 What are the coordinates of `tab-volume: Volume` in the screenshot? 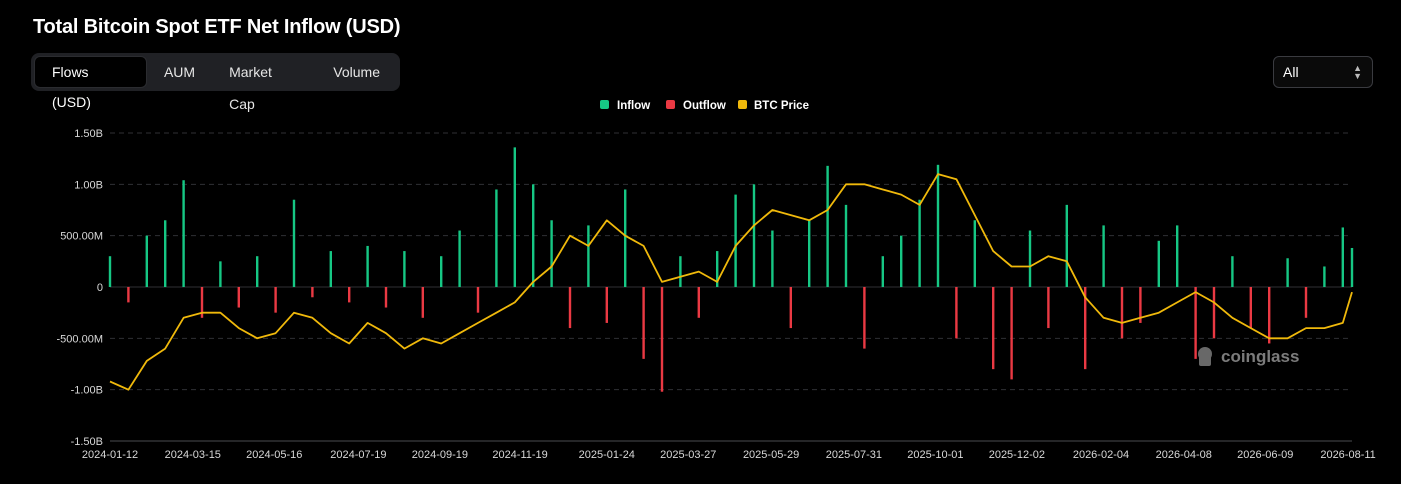 It's located at (356, 72).